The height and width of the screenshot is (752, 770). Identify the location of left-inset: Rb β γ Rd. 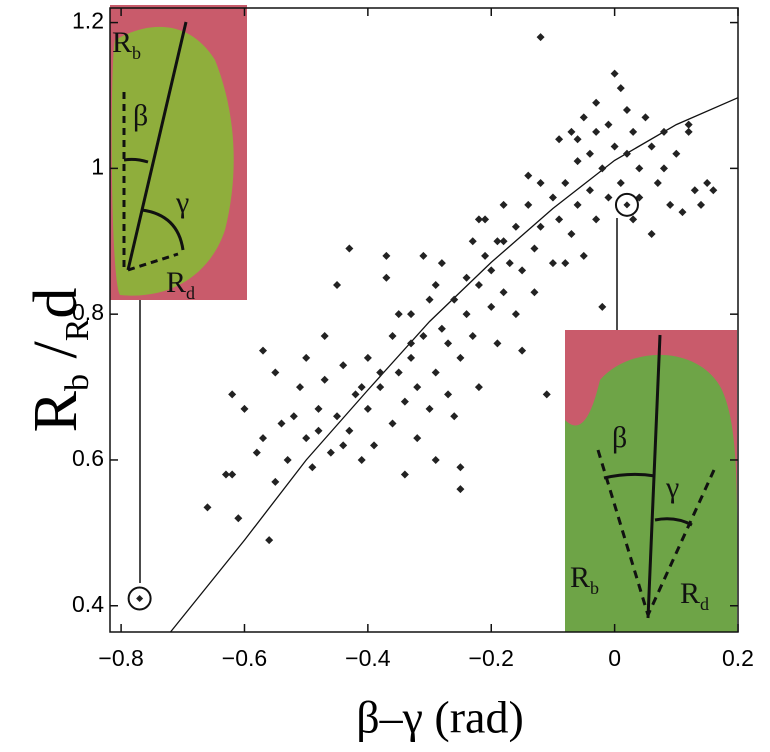
(178, 154).